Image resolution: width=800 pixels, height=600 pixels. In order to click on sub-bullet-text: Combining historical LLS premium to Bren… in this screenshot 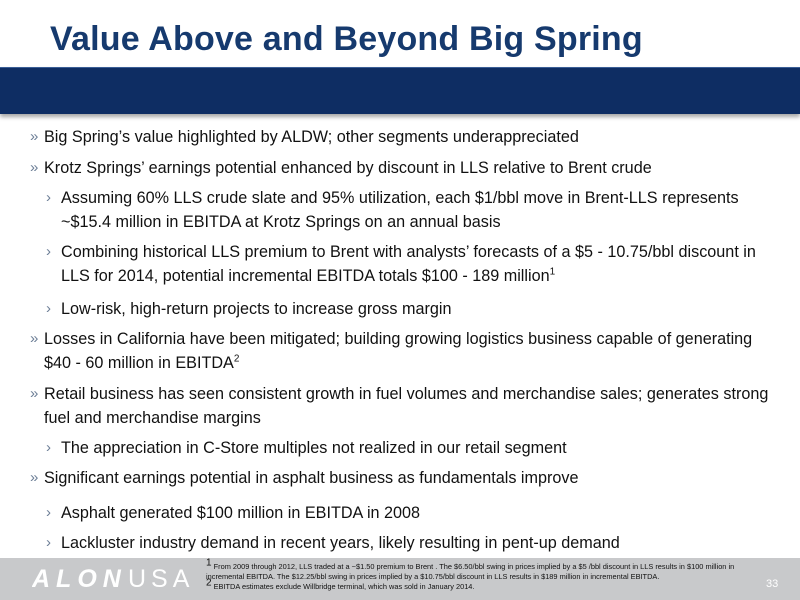, I will do `click(408, 264)`.